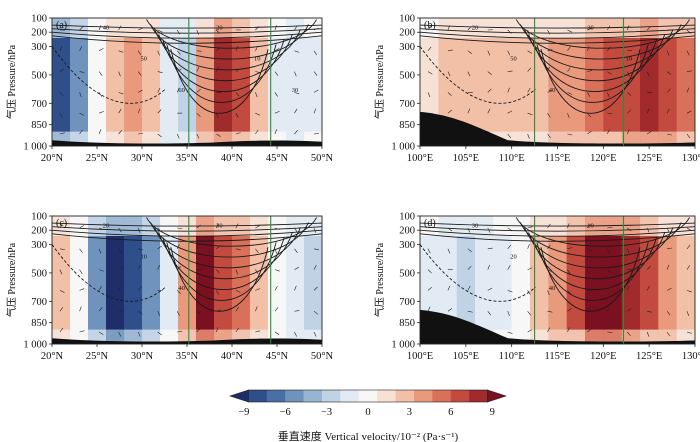  Describe the element at coordinates (181, 288) in the screenshot. I see `contour-label: 40` at that location.